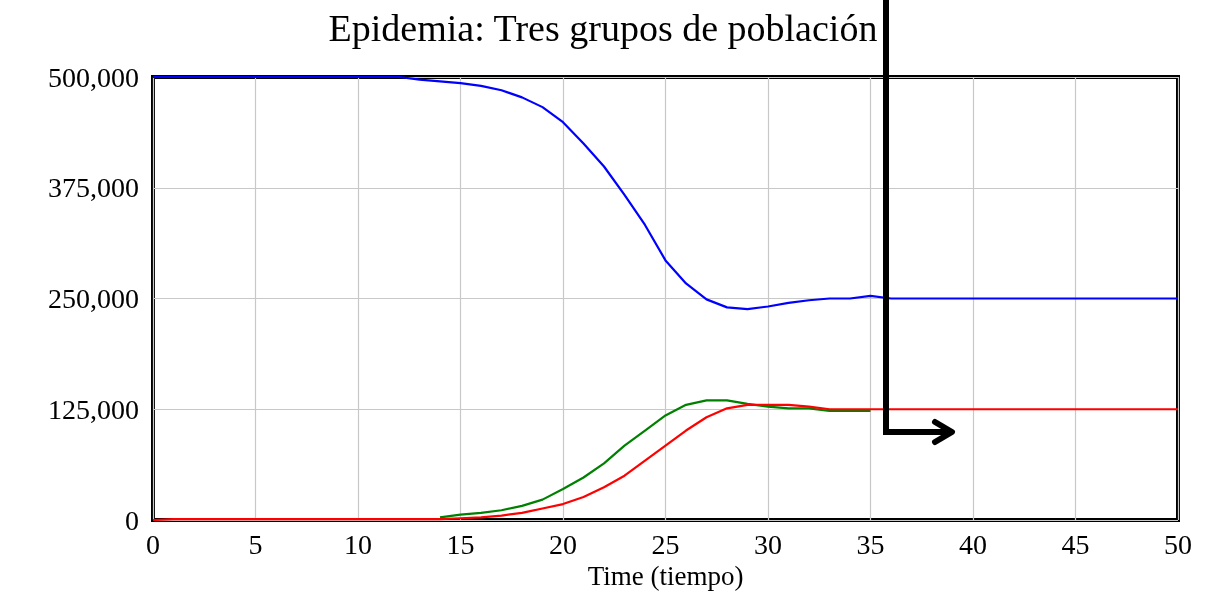 This screenshot has width=1206, height=610. Describe the element at coordinates (603, 28) in the screenshot. I see `chart-title: Epidemia: Tres grupos de población` at that location.